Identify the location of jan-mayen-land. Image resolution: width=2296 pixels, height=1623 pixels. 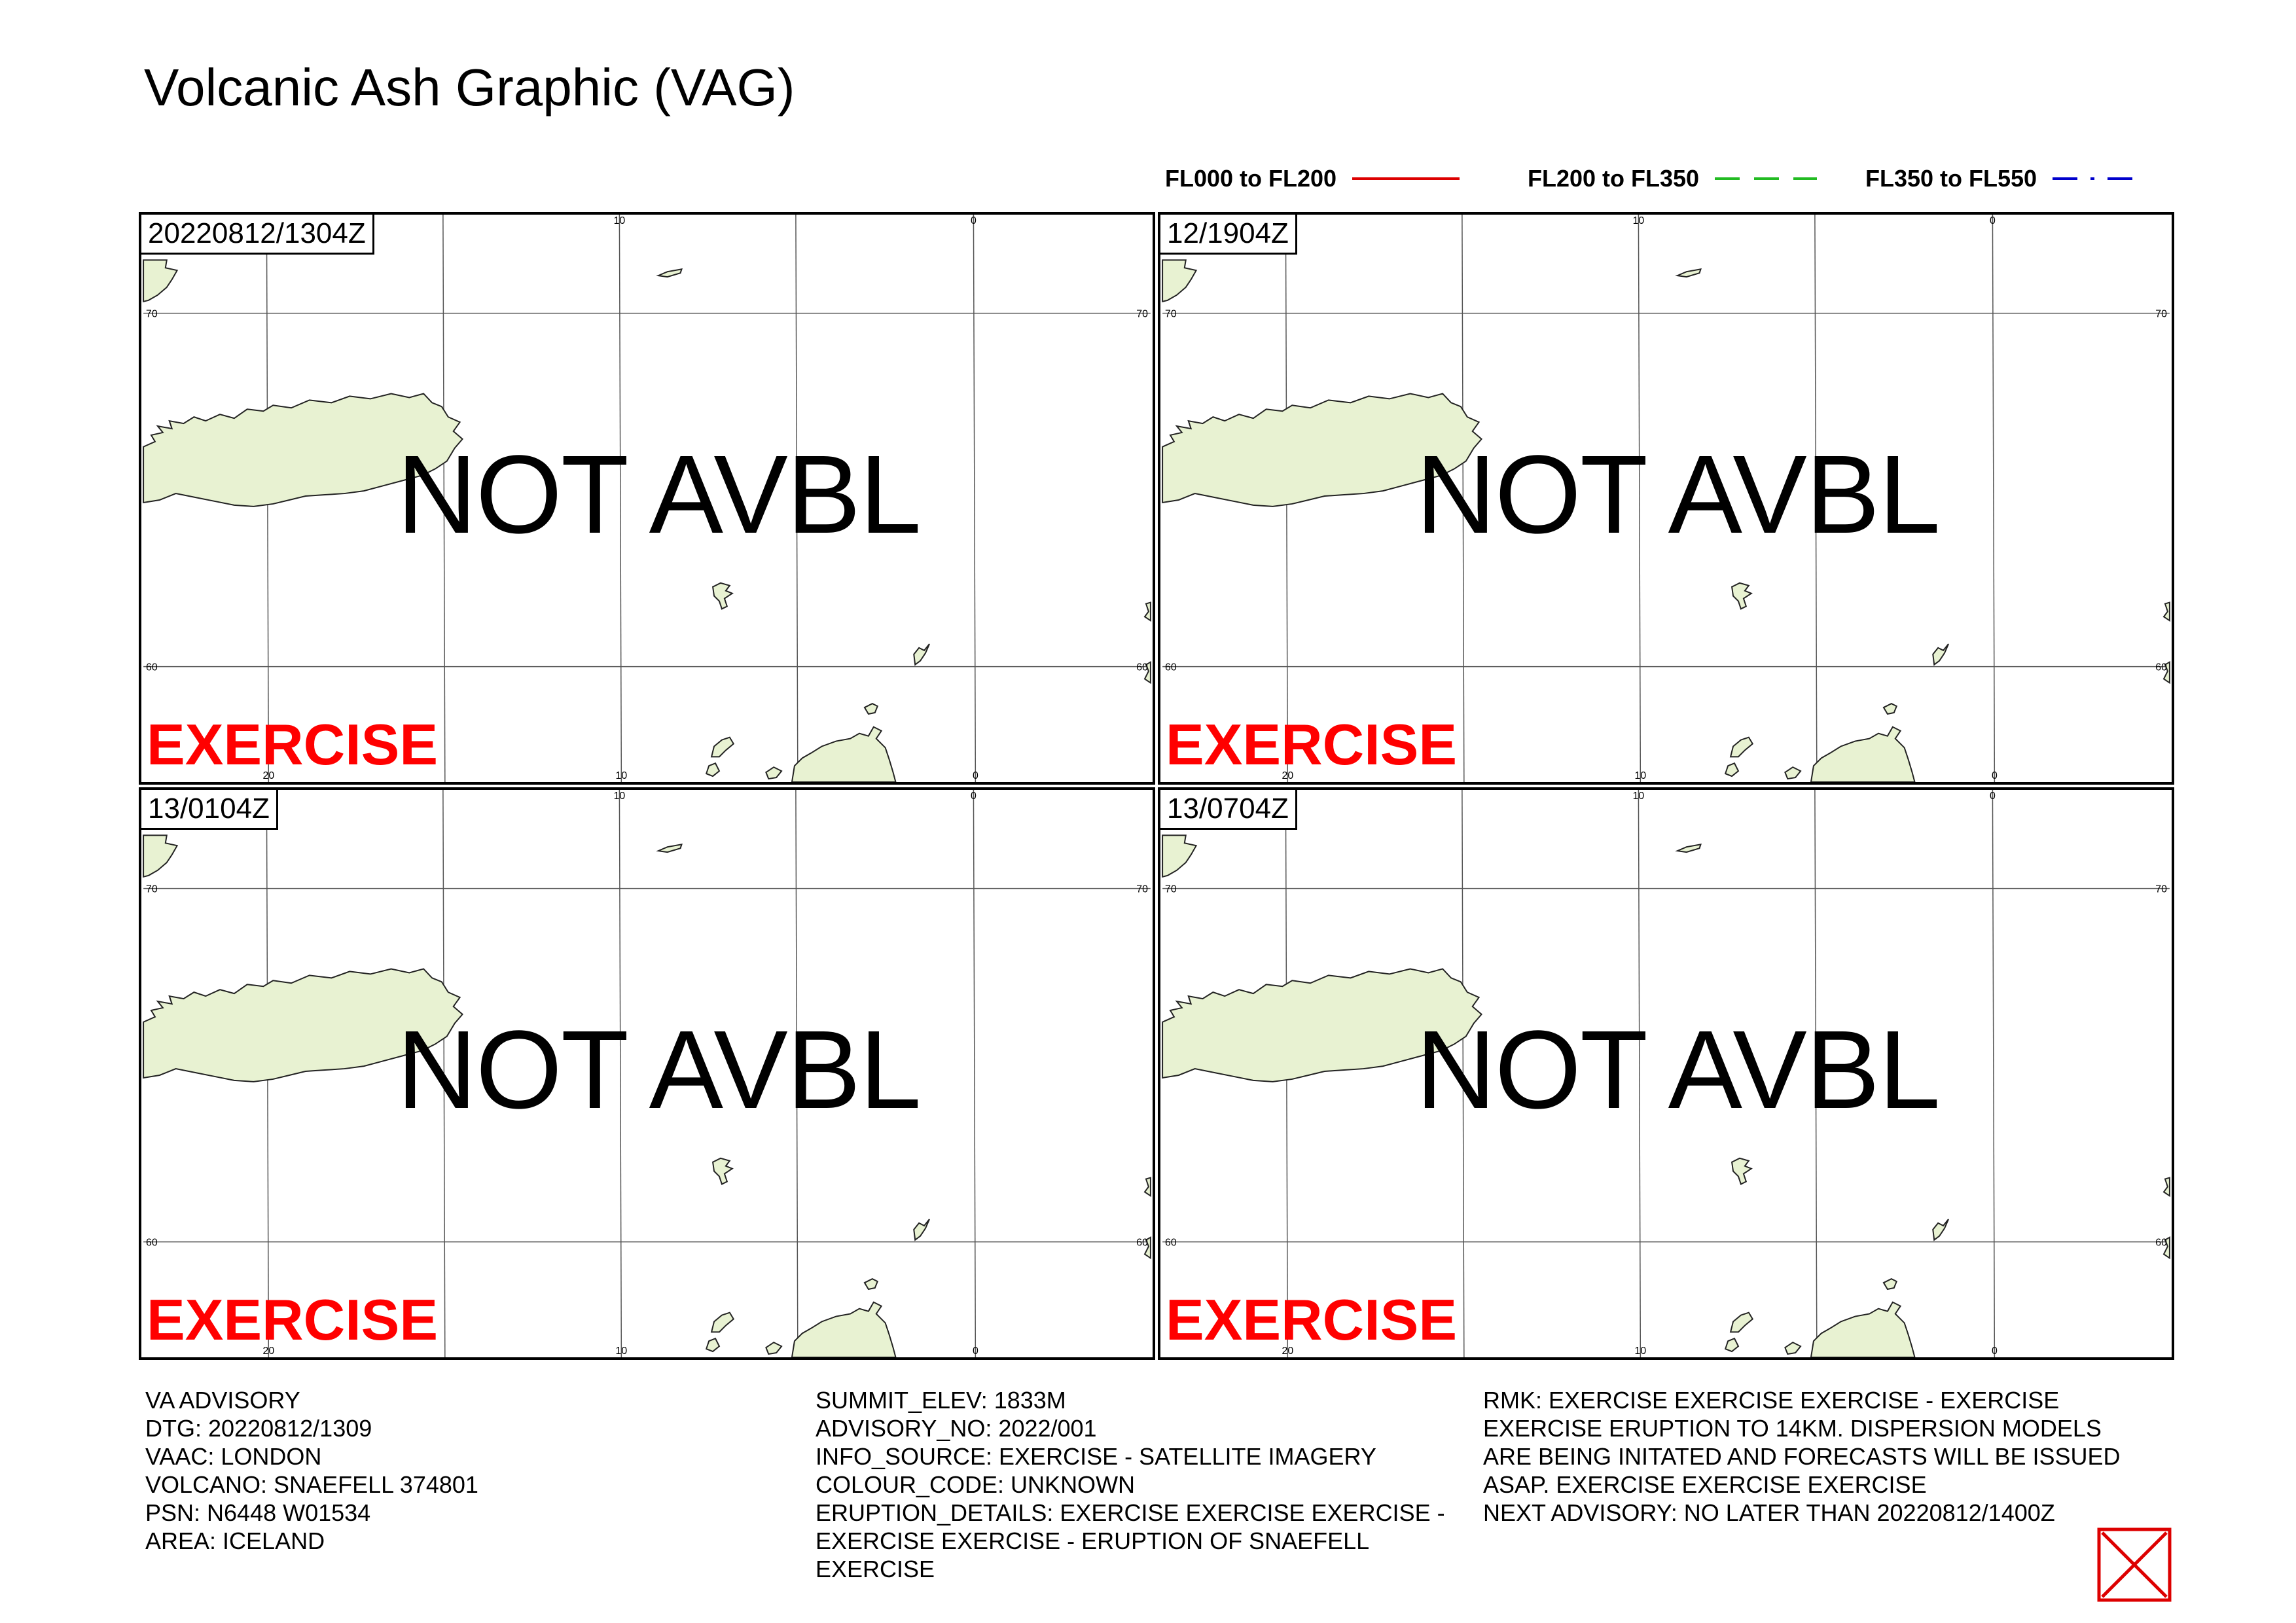
(669, 273).